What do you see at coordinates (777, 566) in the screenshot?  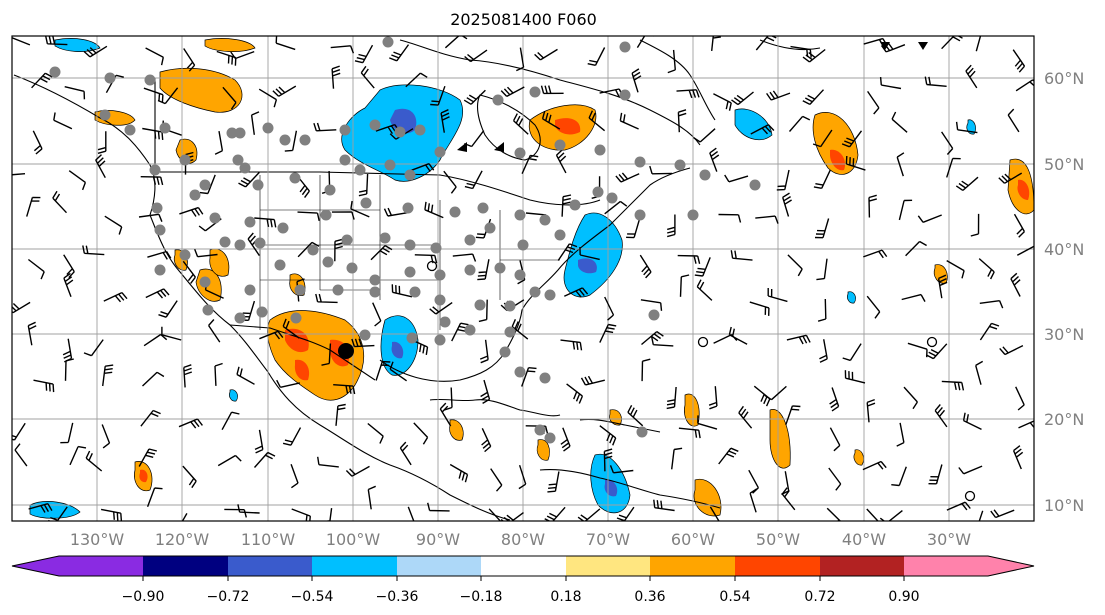 I see `colorbar-segment` at bounding box center [777, 566].